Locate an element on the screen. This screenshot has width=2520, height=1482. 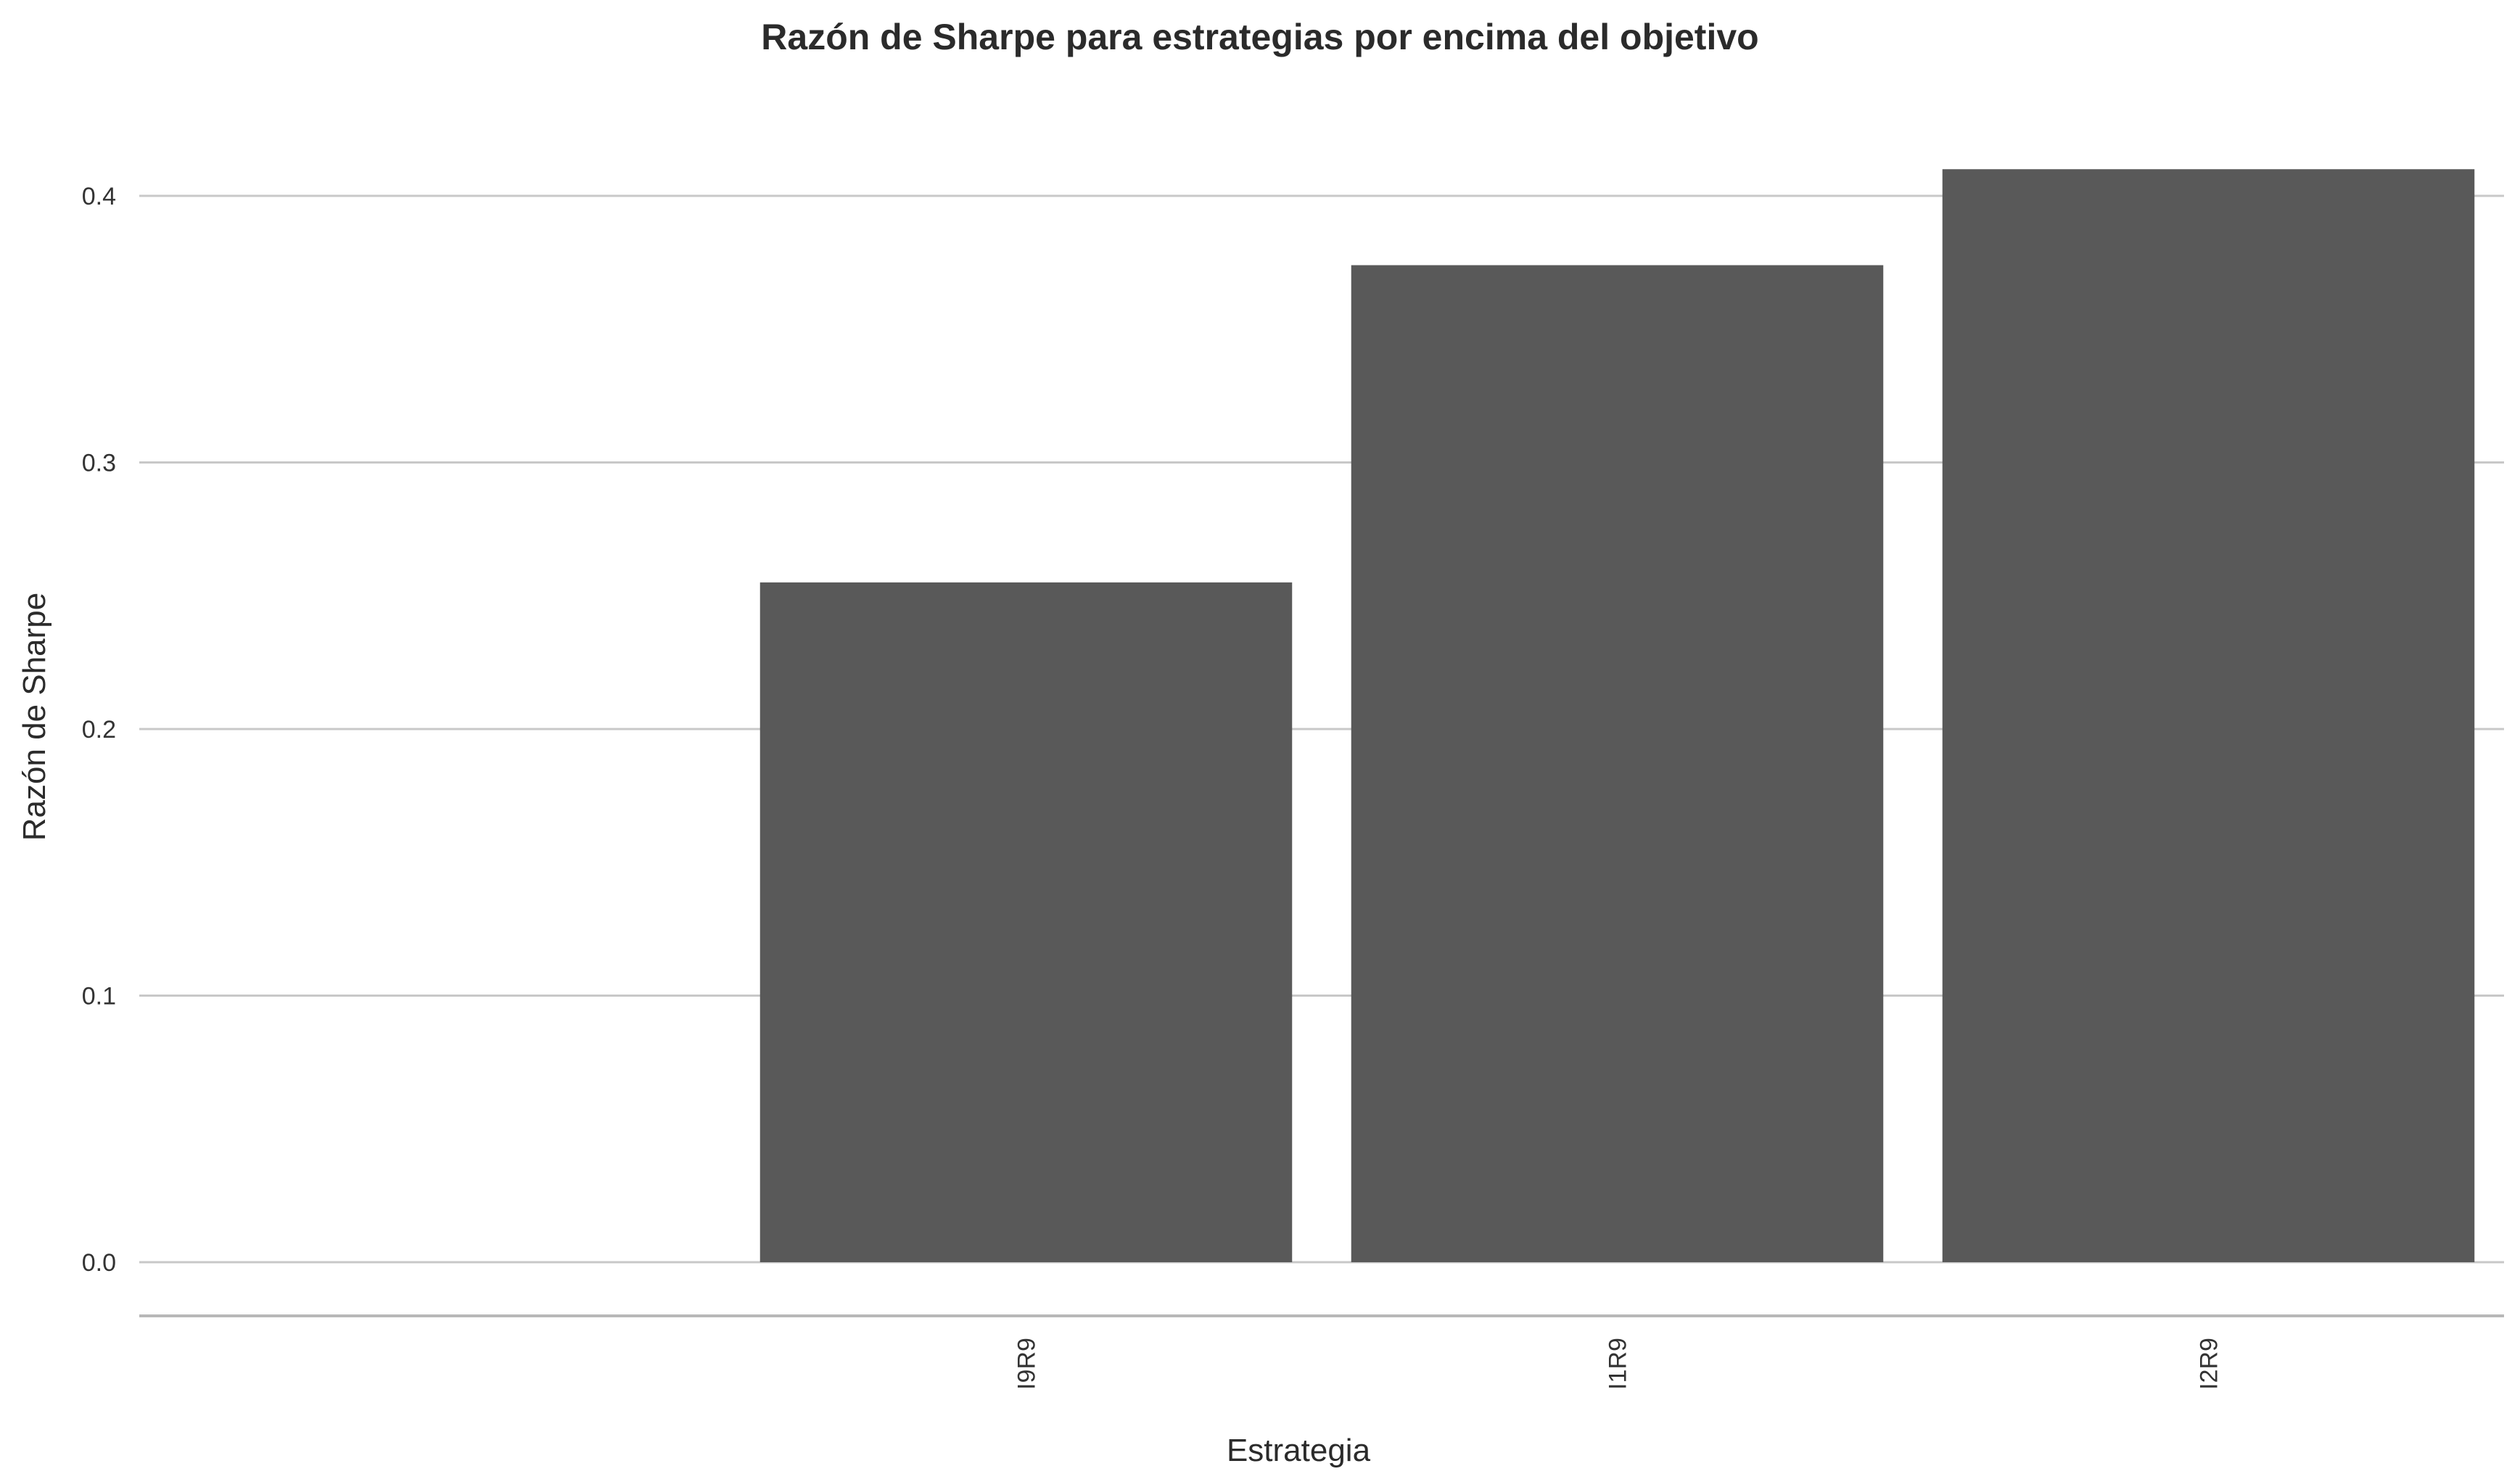
x-tick-label: I1R9 is located at coordinates (1618, 1364).